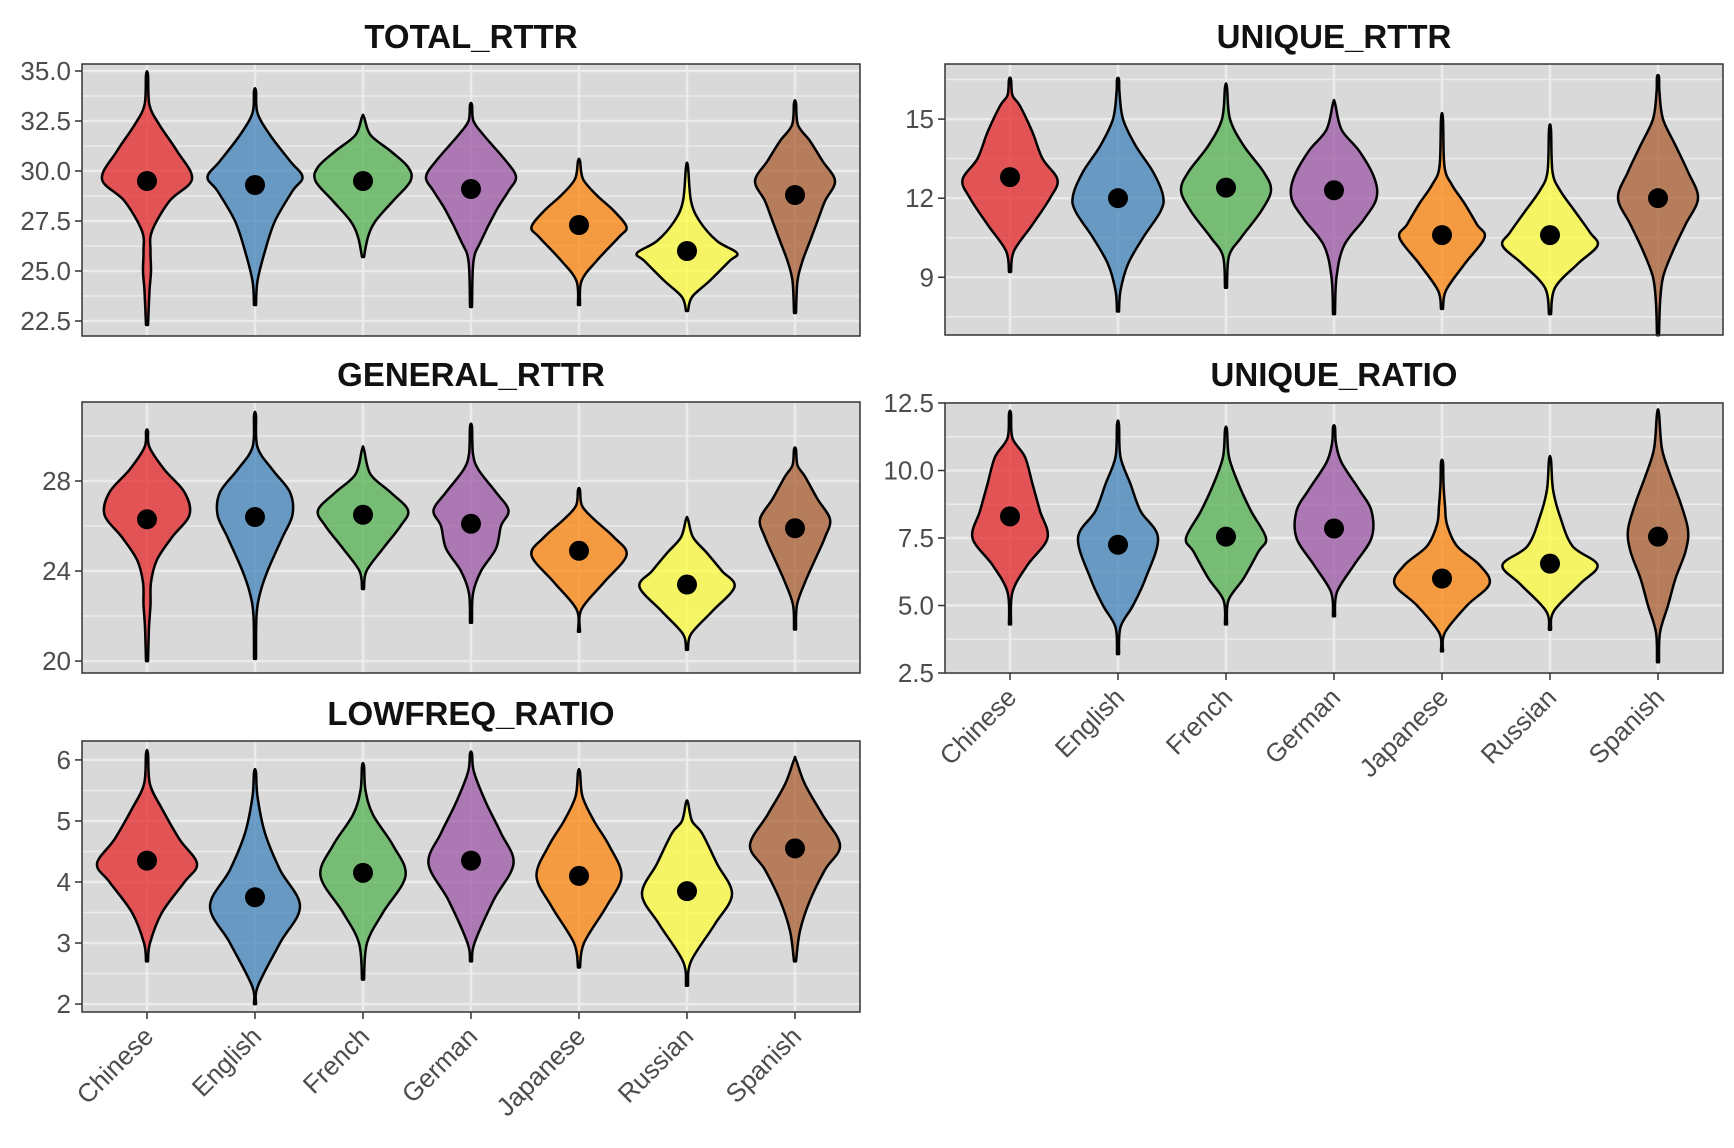 The height and width of the screenshot is (1148, 1734). What do you see at coordinates (45, 321) in the screenshot?
I see `y-tick-label: 22.5` at bounding box center [45, 321].